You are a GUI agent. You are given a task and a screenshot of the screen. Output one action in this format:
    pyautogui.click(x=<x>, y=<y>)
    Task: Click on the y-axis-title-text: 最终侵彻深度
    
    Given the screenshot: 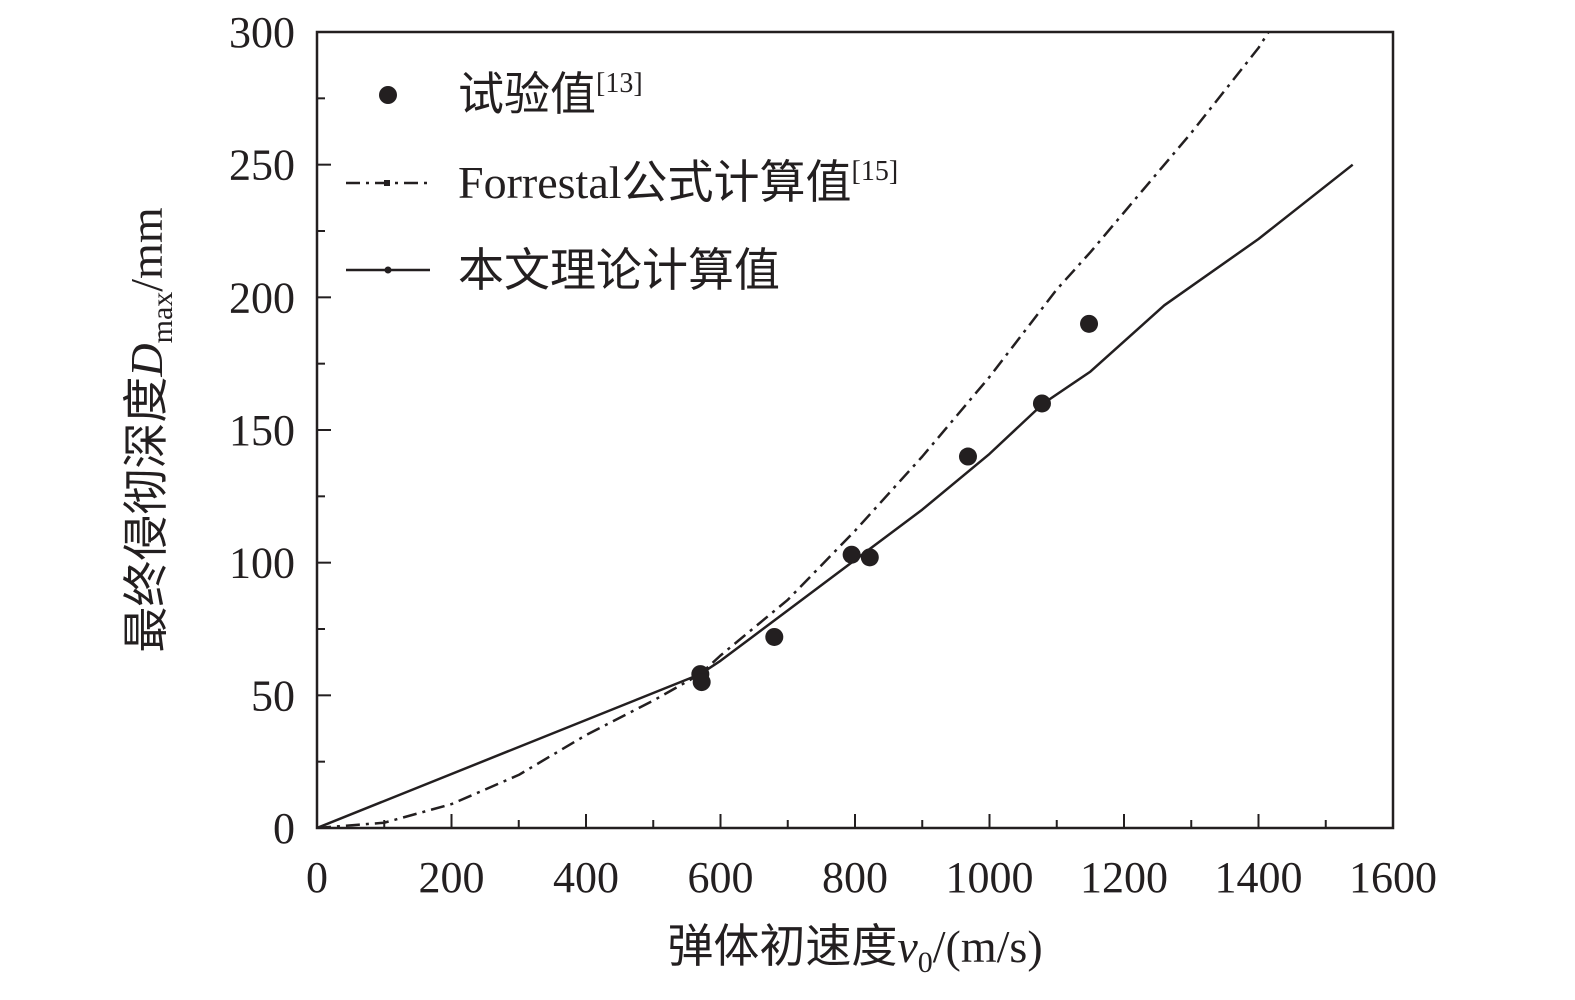 What is the action you would take?
    pyautogui.click(x=146, y=515)
    